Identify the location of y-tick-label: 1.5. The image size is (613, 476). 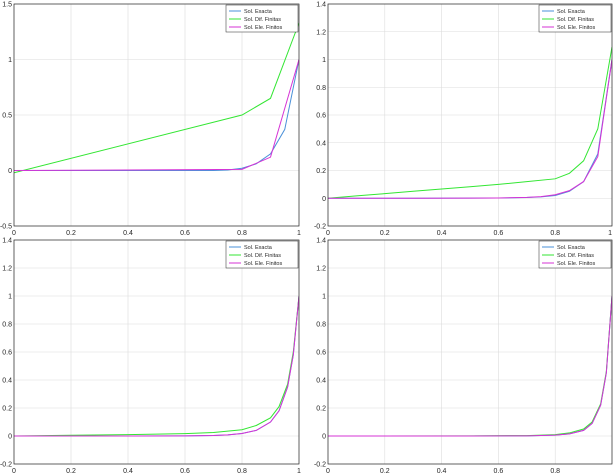
(7, 5).